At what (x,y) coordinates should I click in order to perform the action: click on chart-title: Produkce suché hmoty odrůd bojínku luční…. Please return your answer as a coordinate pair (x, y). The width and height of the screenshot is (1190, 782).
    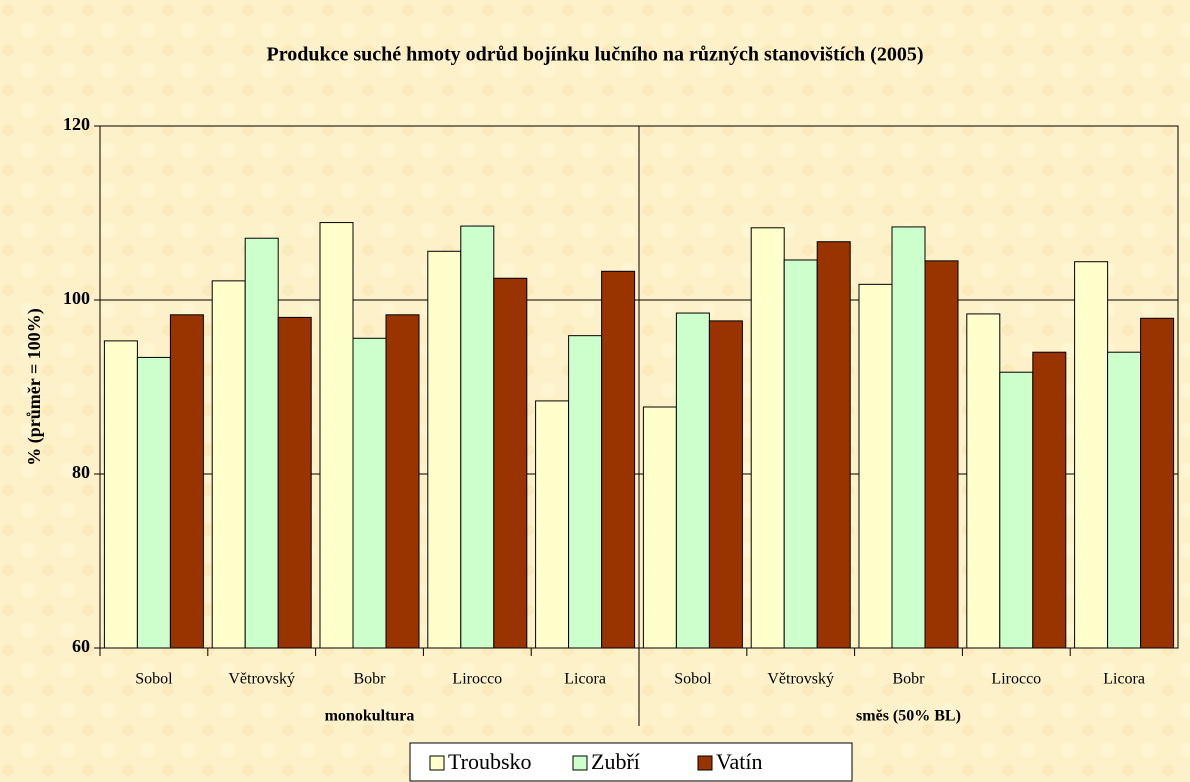
    Looking at the image, I should click on (595, 55).